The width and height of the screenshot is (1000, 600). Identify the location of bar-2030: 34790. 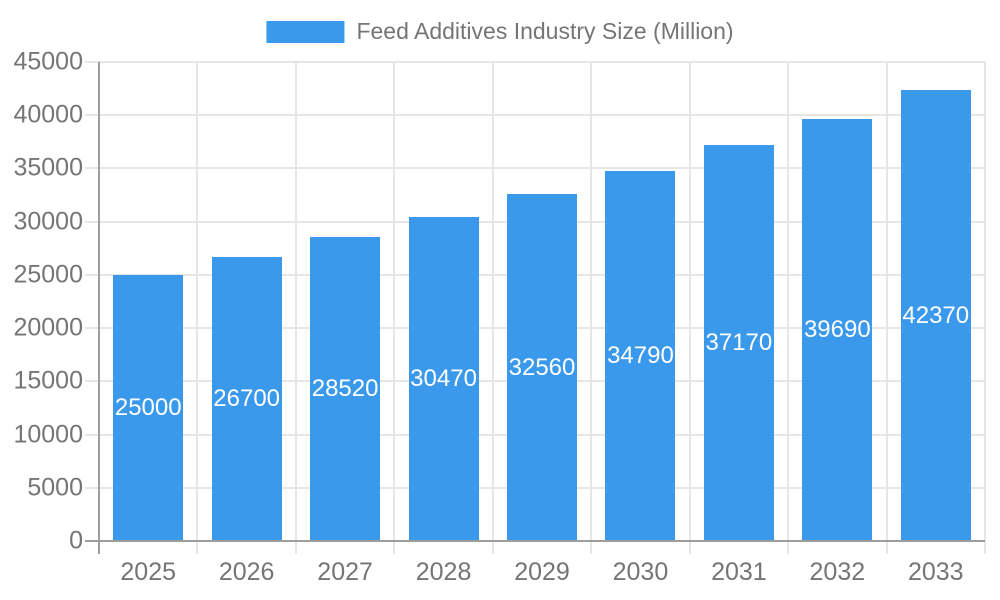
(640, 355).